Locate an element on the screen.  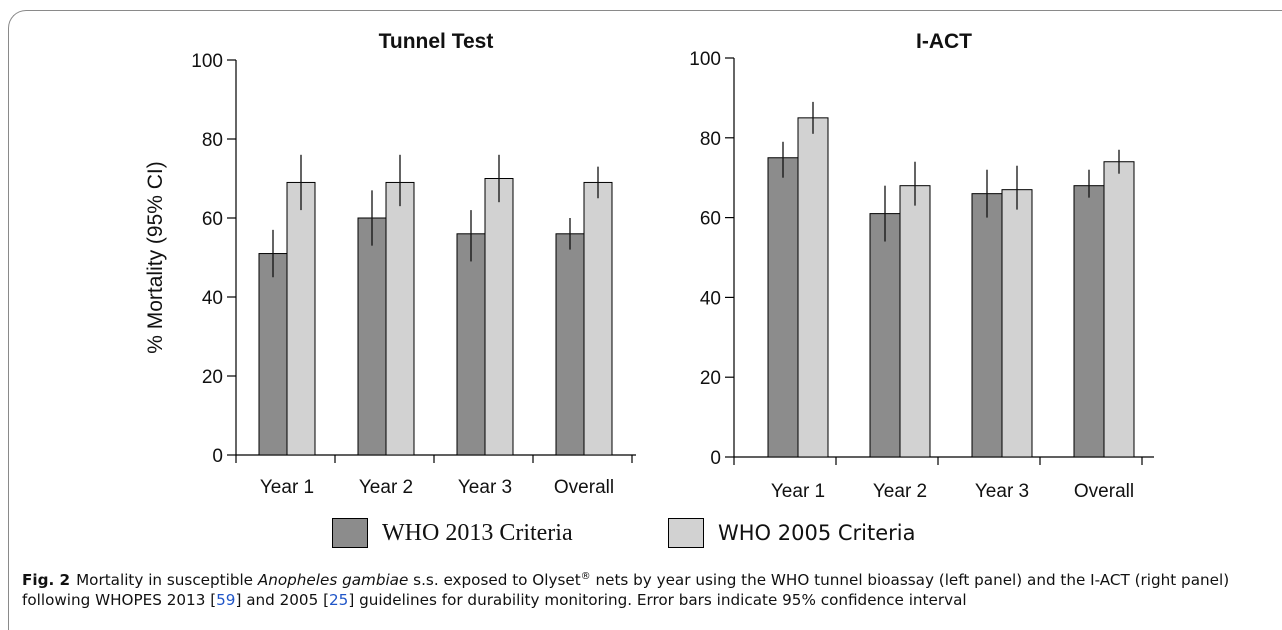
panel1-x-tick-label: Year 3 is located at coordinates (485, 487).